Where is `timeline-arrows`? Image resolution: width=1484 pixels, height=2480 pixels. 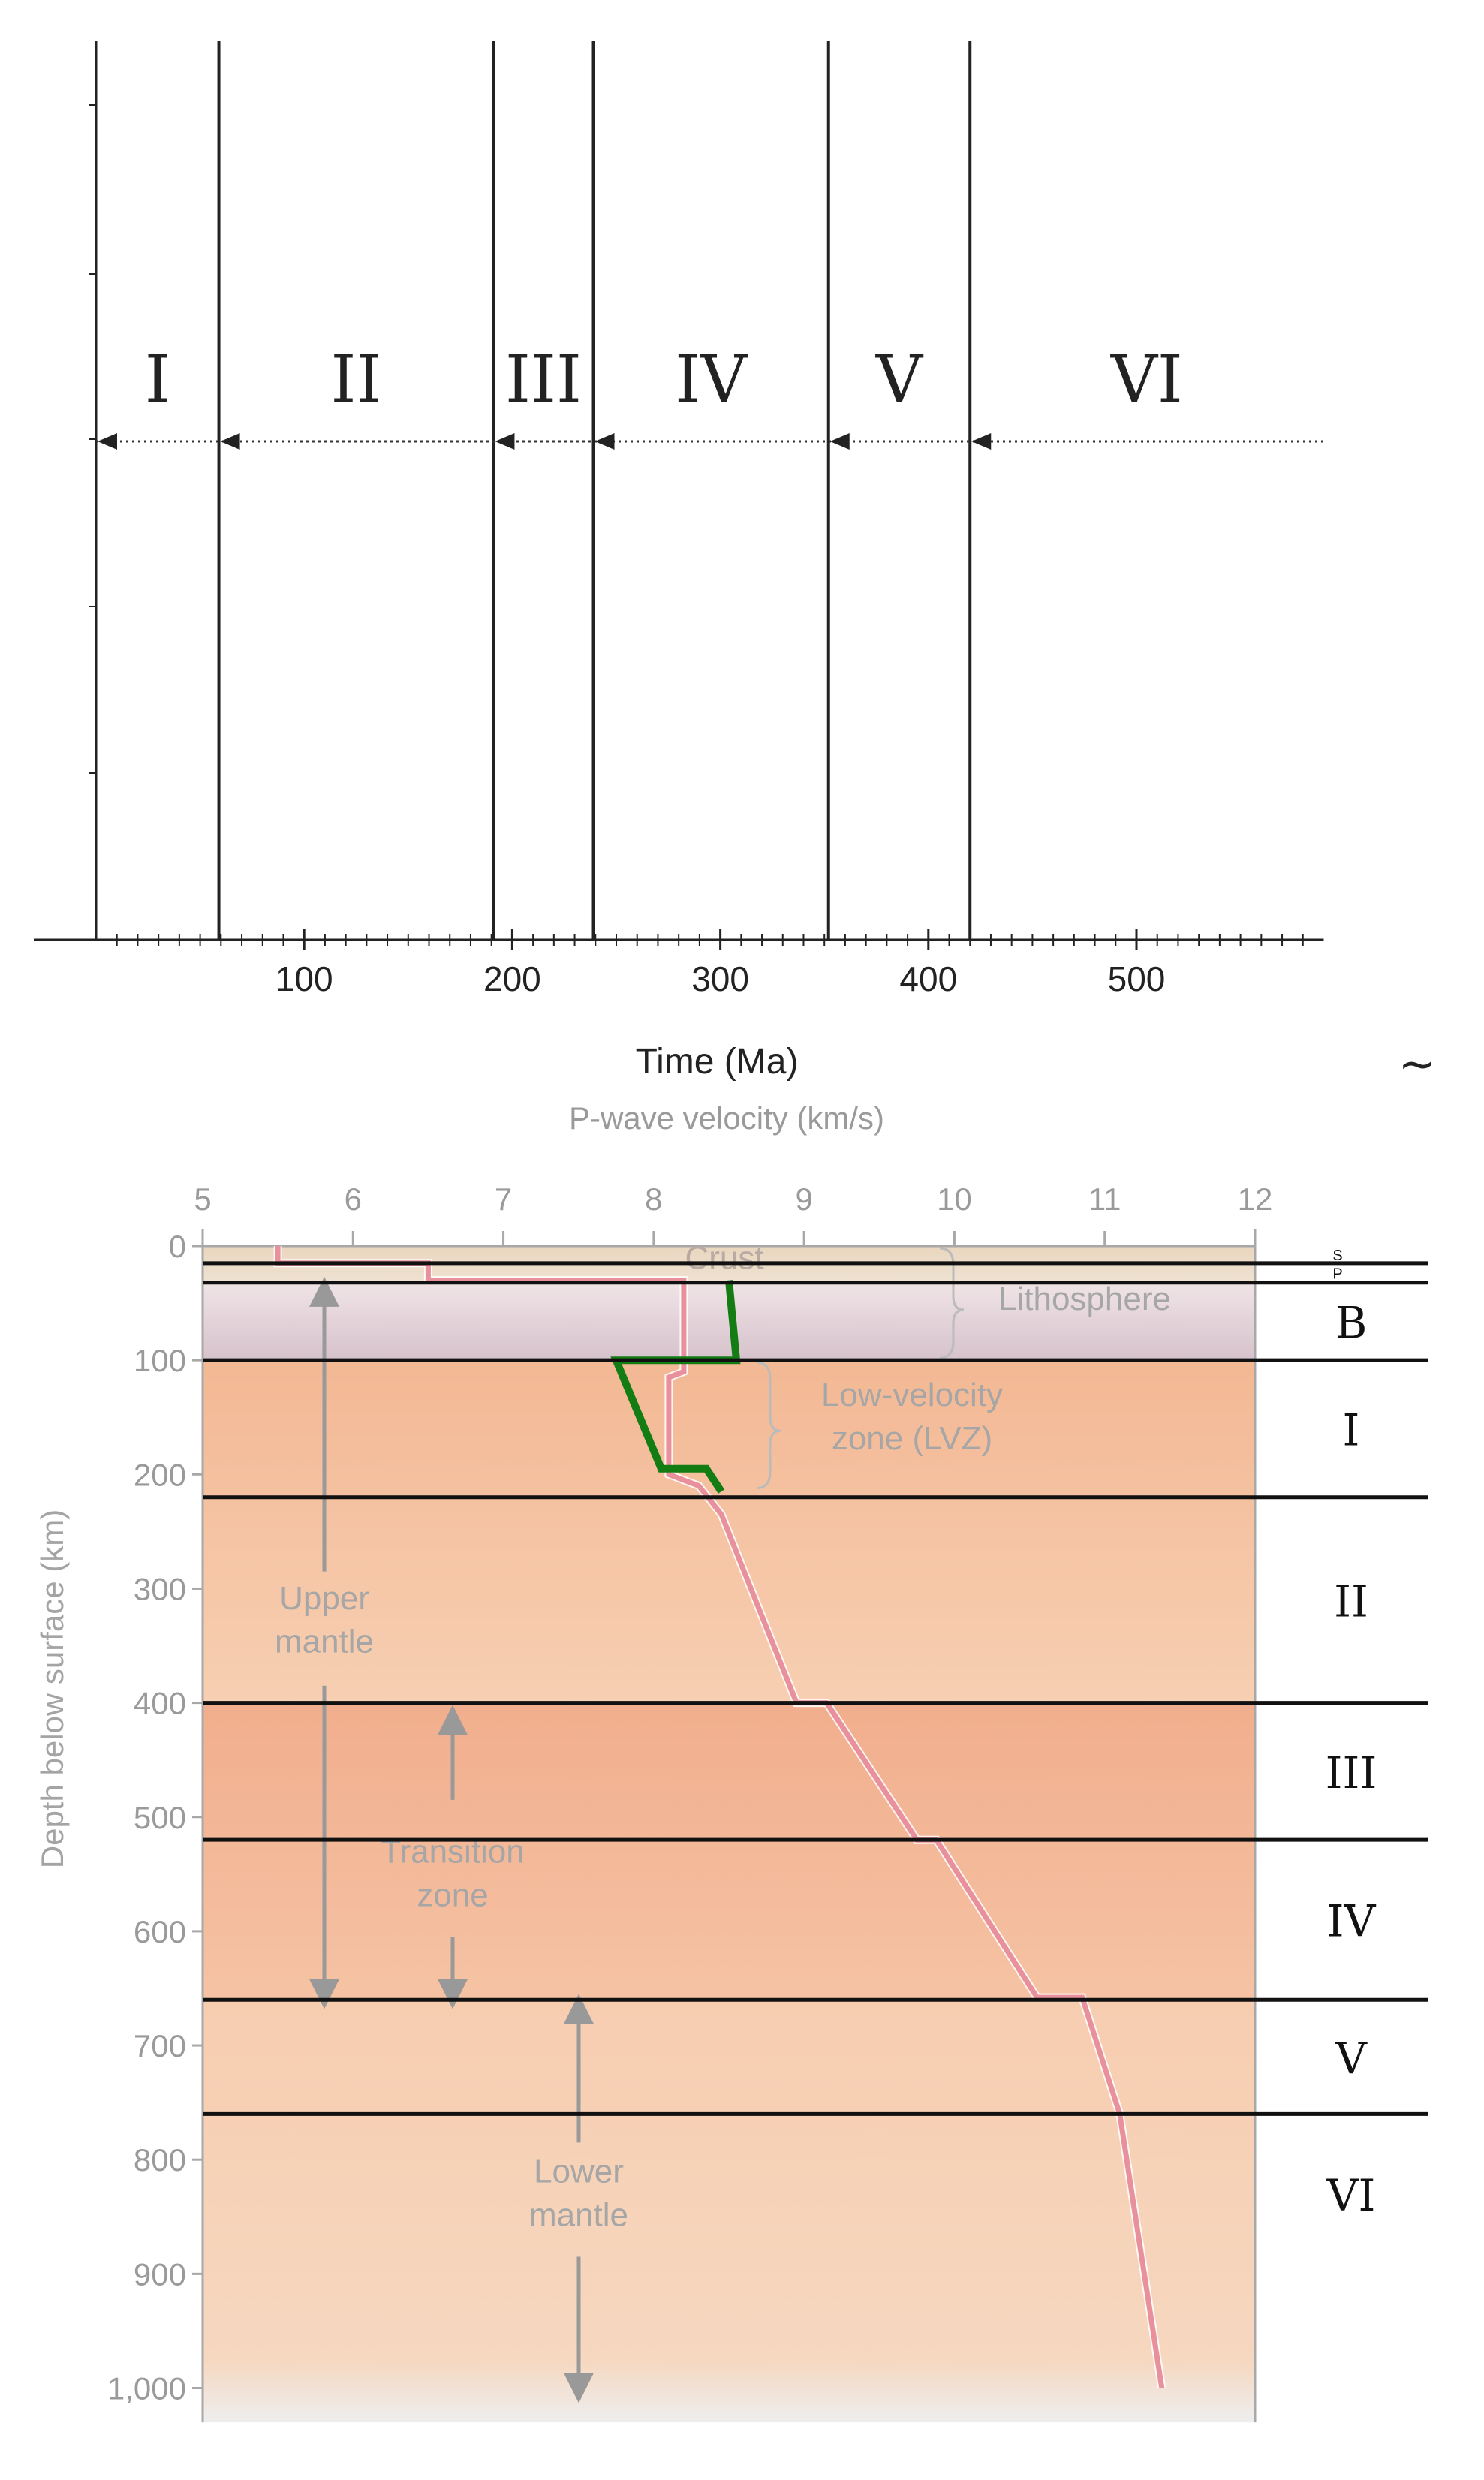 timeline-arrows is located at coordinates (710, 441).